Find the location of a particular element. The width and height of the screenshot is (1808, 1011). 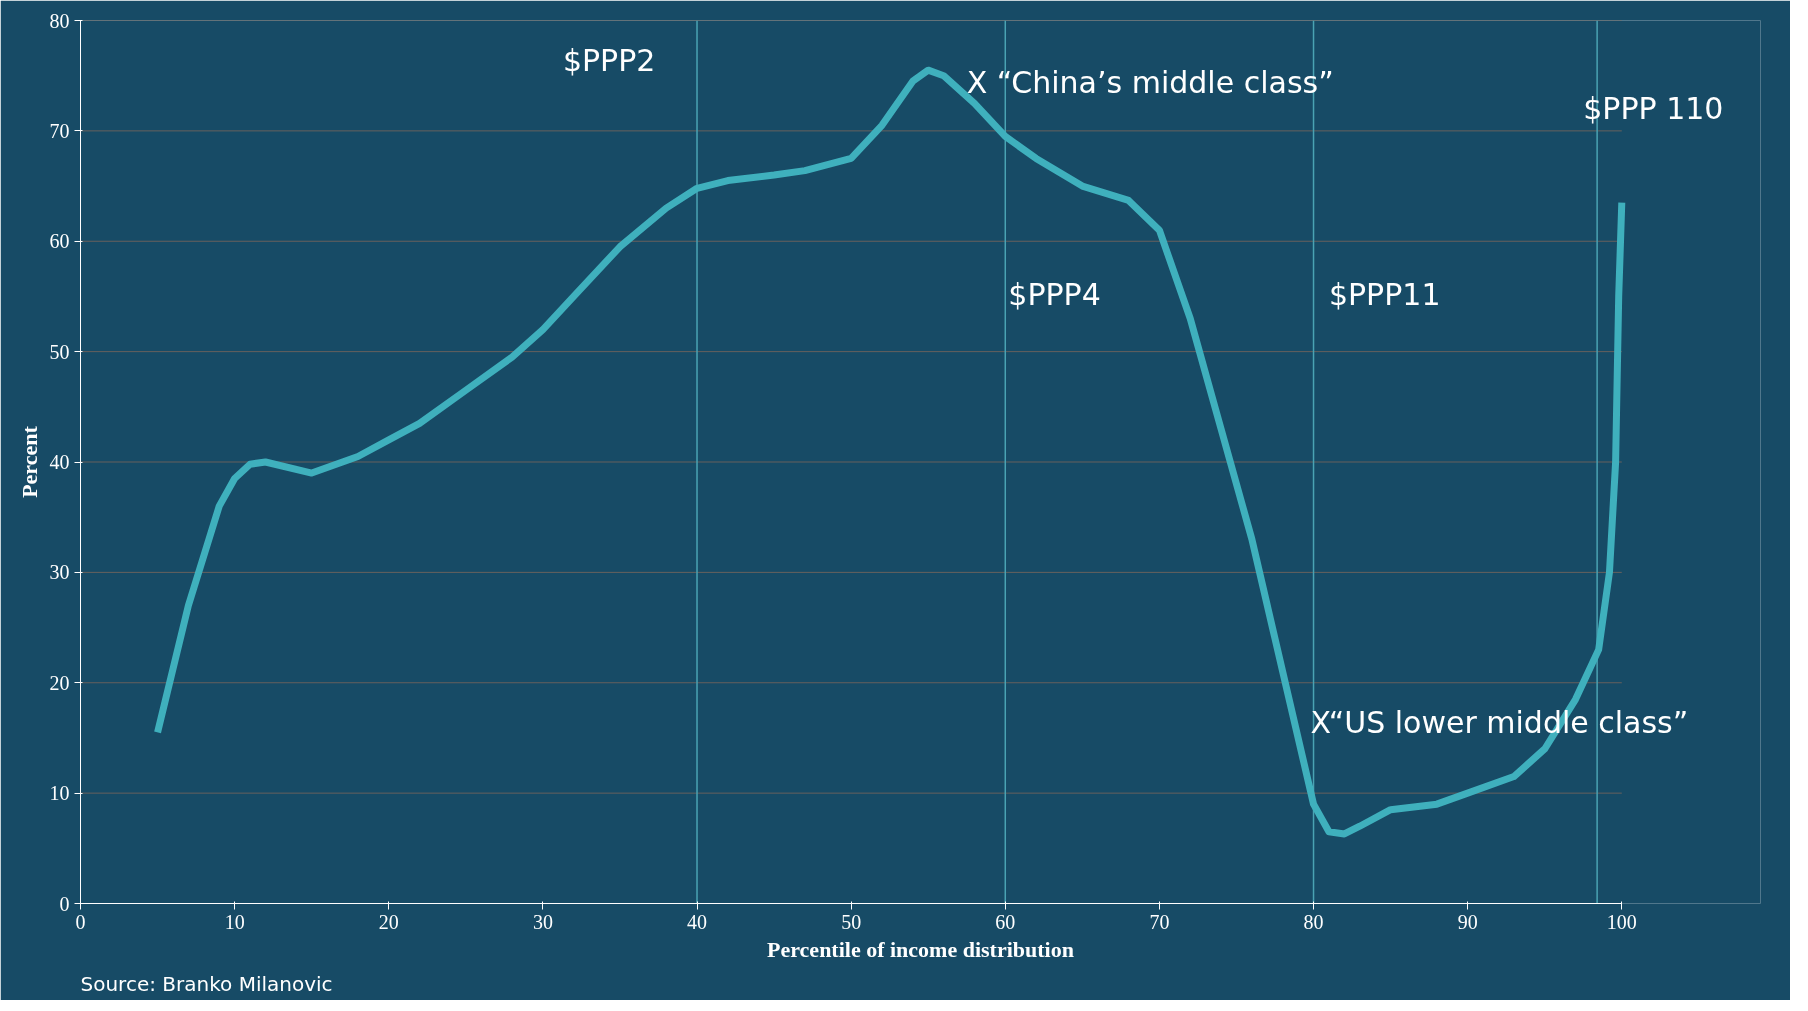

y-tick-label: 20 is located at coordinates (59, 682).